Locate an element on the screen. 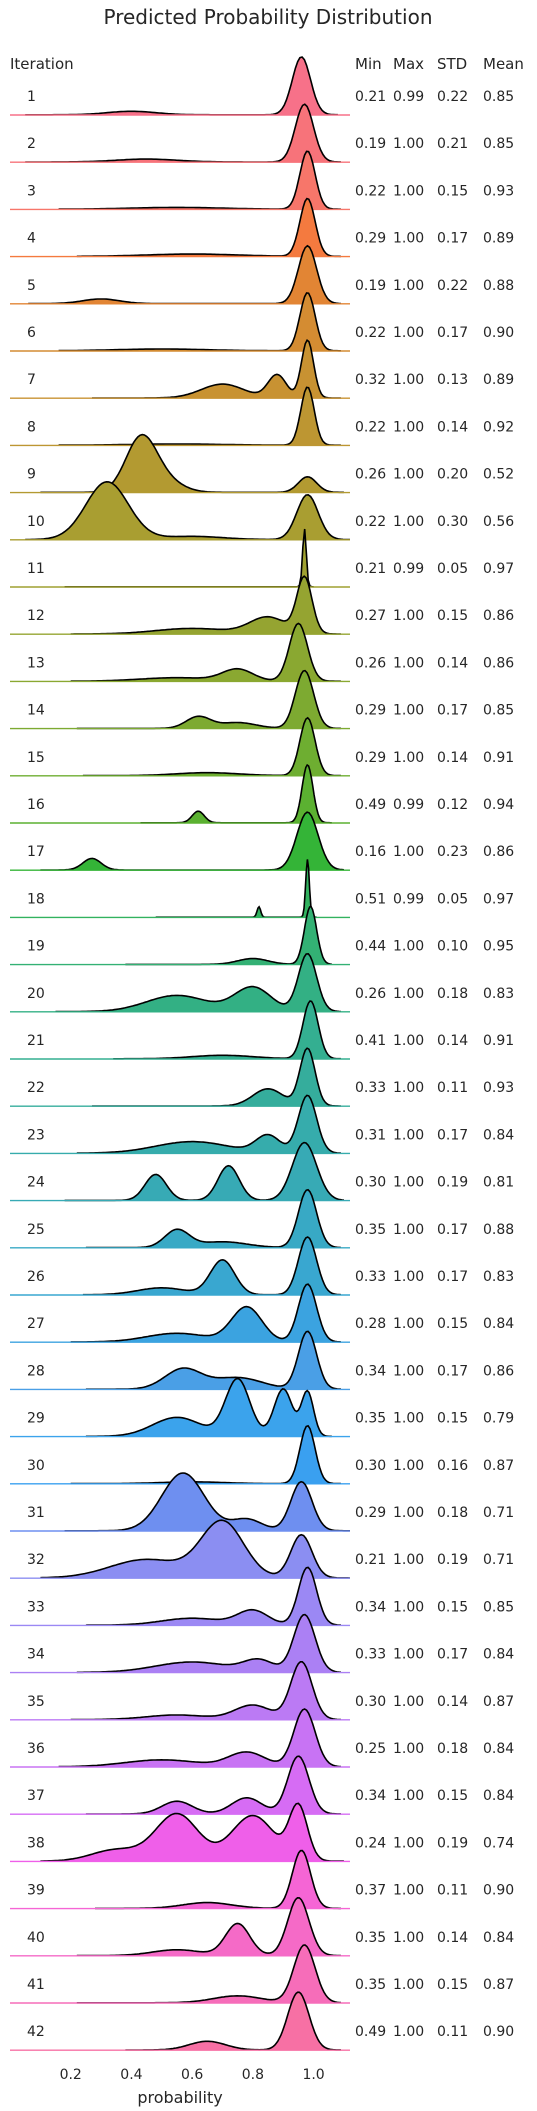  stat-value-mean: 0.91 is located at coordinates (498, 1041).